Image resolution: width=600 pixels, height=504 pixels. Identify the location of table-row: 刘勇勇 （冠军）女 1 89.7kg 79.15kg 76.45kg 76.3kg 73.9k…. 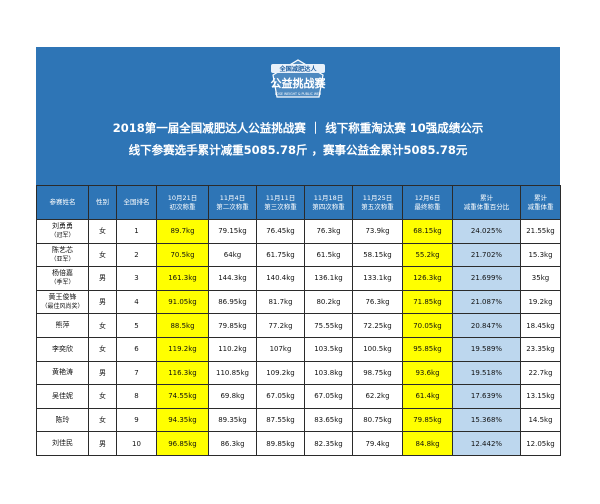
(298, 231).